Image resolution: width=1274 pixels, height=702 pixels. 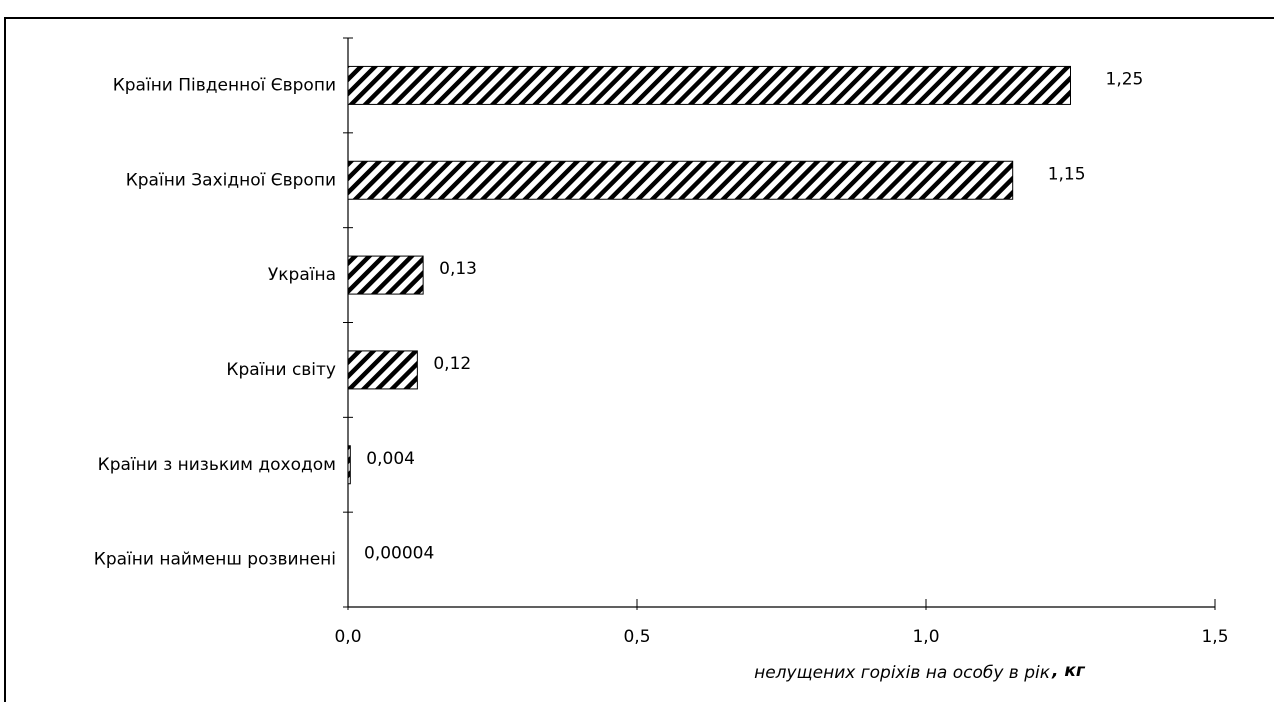 I want to click on x-axis-unit: , кг, so click(x=1068, y=671).